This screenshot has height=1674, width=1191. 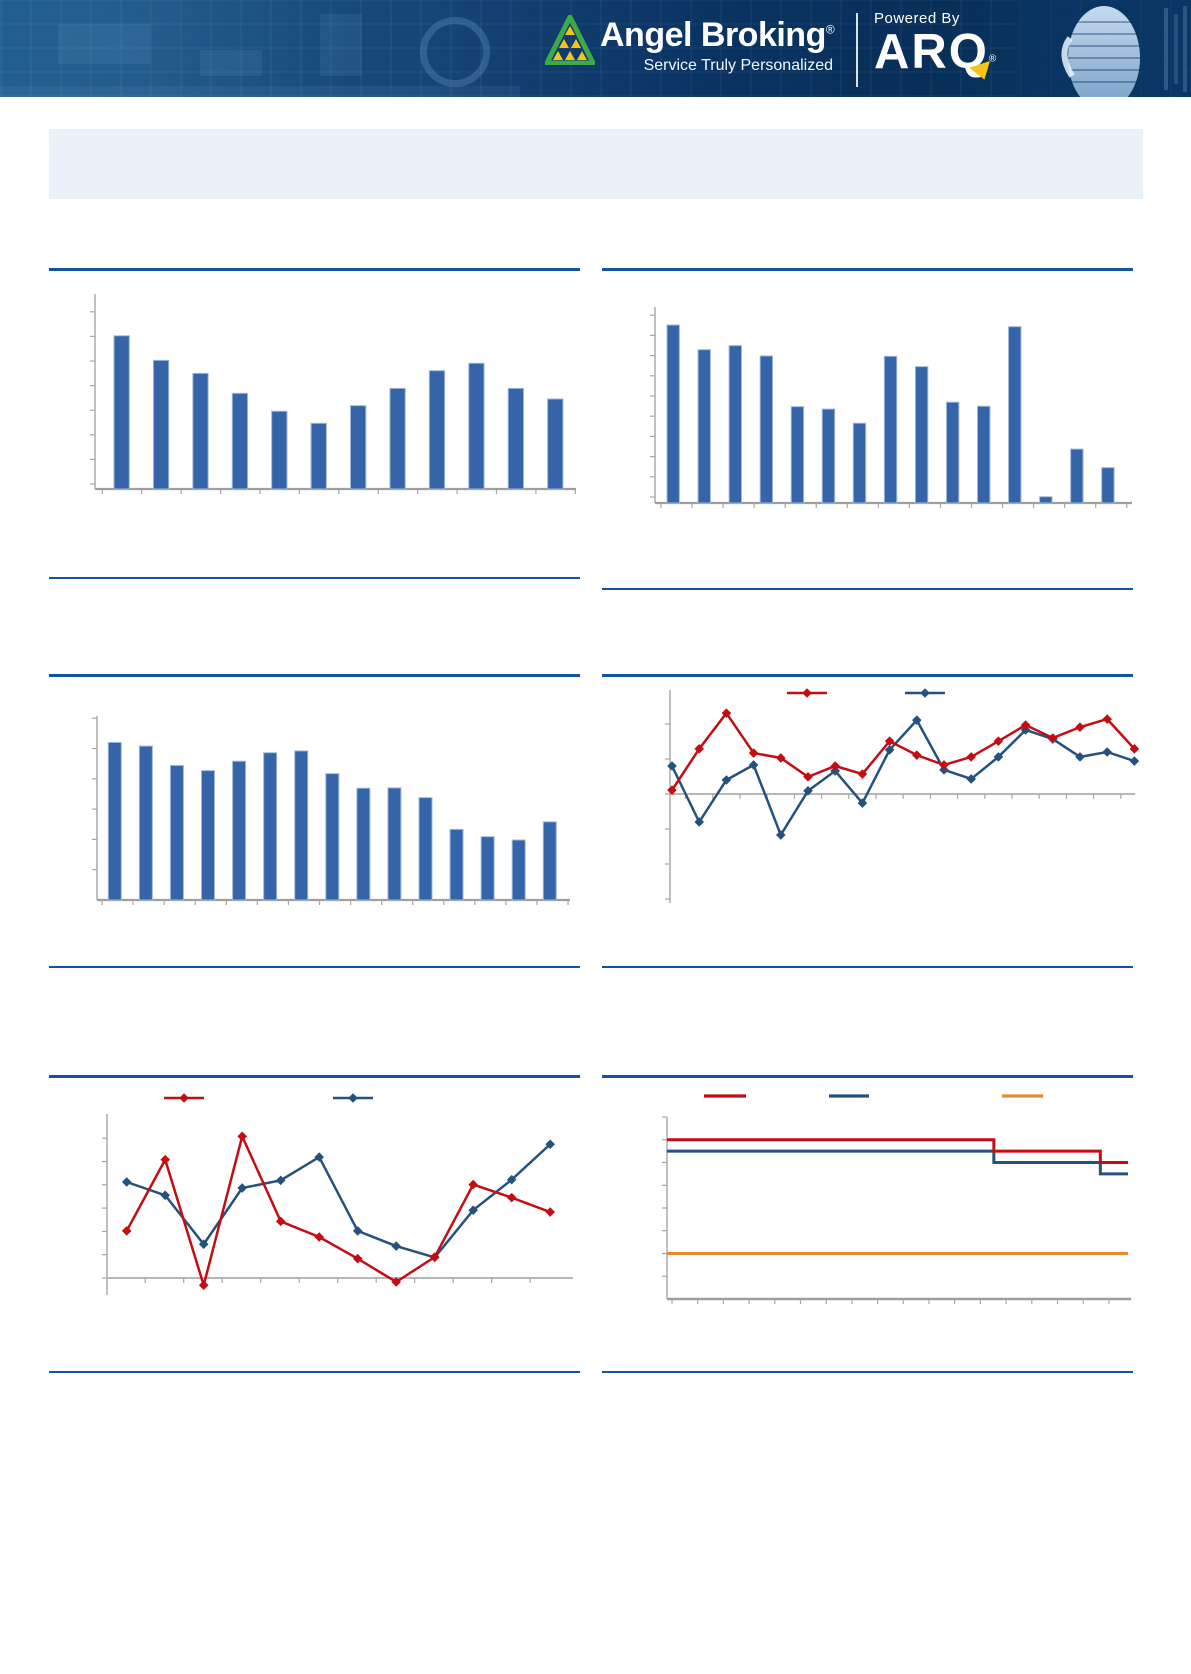 I want to click on brand-registered-mark: ®, so click(x=830, y=29).